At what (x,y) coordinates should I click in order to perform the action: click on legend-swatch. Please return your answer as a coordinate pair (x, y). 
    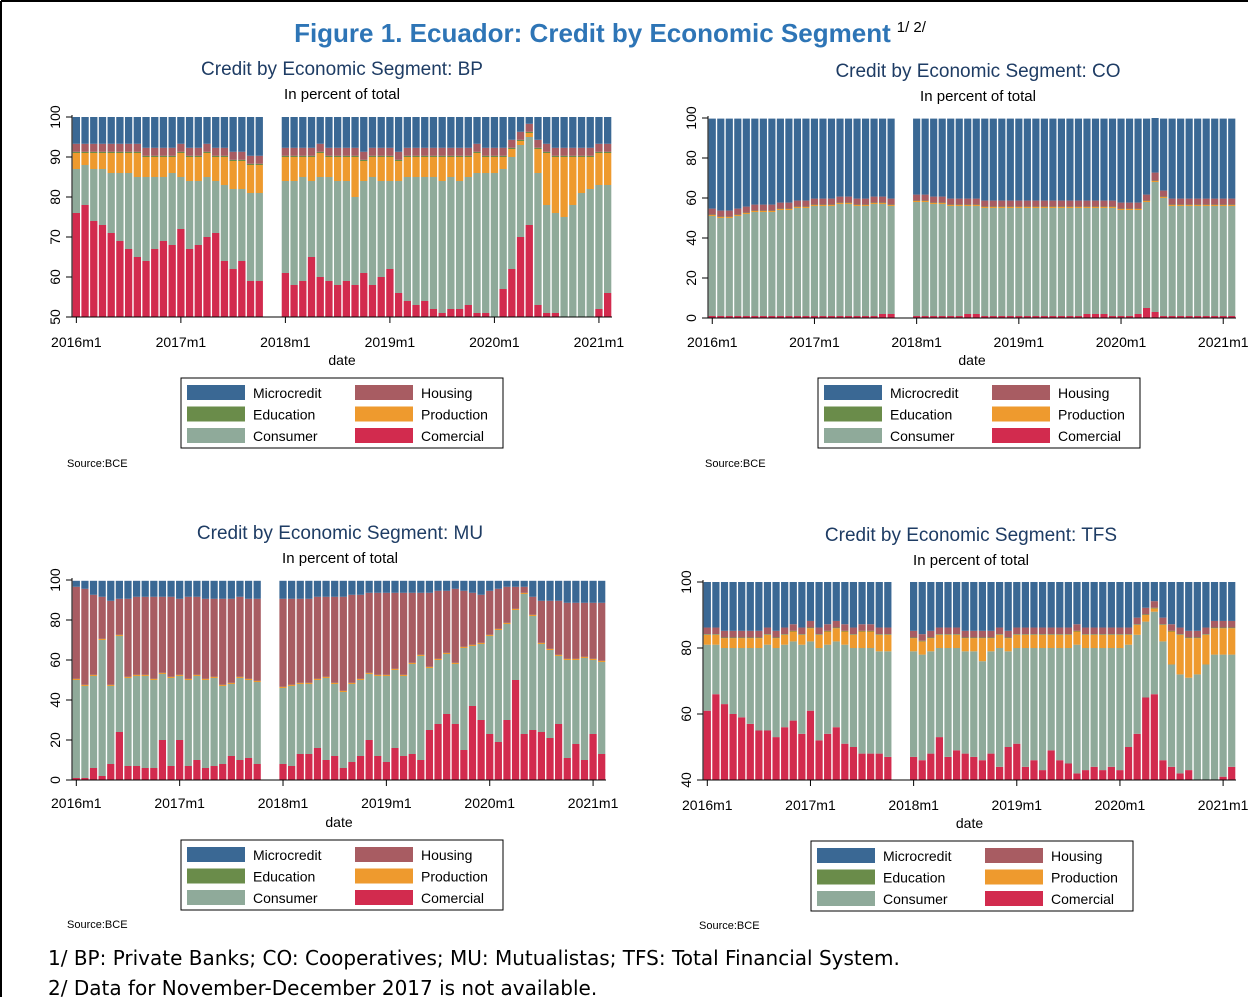
    Looking at the image, I should click on (1021, 392).